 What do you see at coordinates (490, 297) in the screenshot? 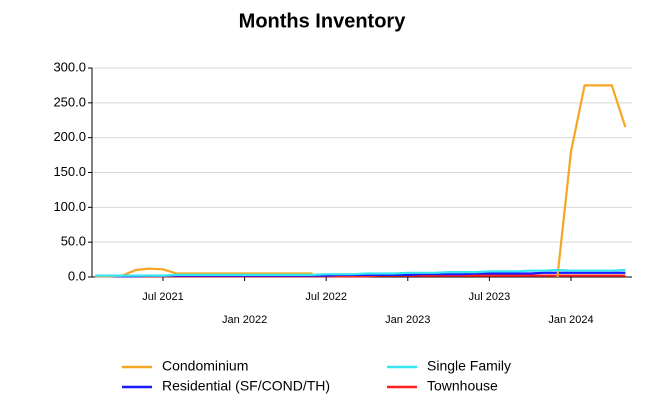
I see `x-tick-label: Jul 2023` at bounding box center [490, 297].